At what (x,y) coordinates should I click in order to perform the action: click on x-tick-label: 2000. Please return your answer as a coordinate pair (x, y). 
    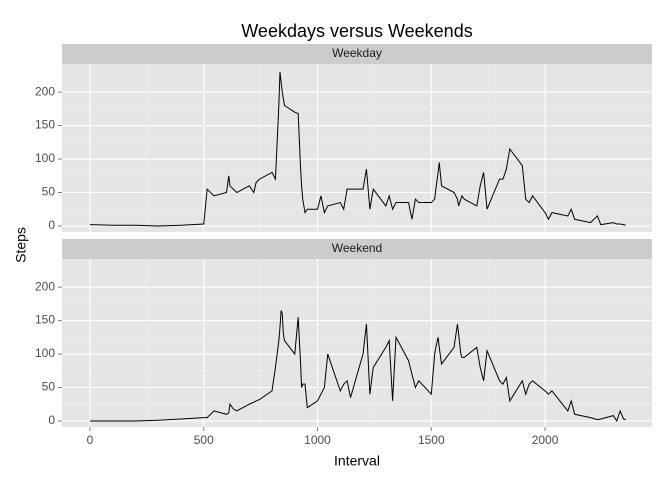
    Looking at the image, I should click on (545, 440).